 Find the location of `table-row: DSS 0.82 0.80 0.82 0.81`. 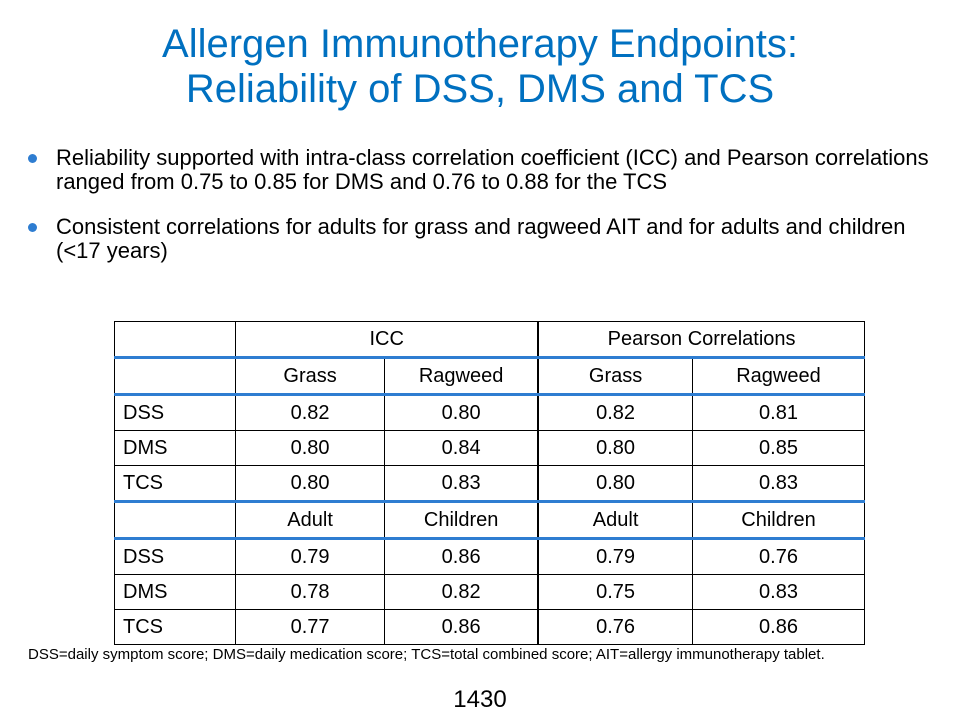

table-row: DSS 0.82 0.80 0.82 0.81 is located at coordinates (489, 412).